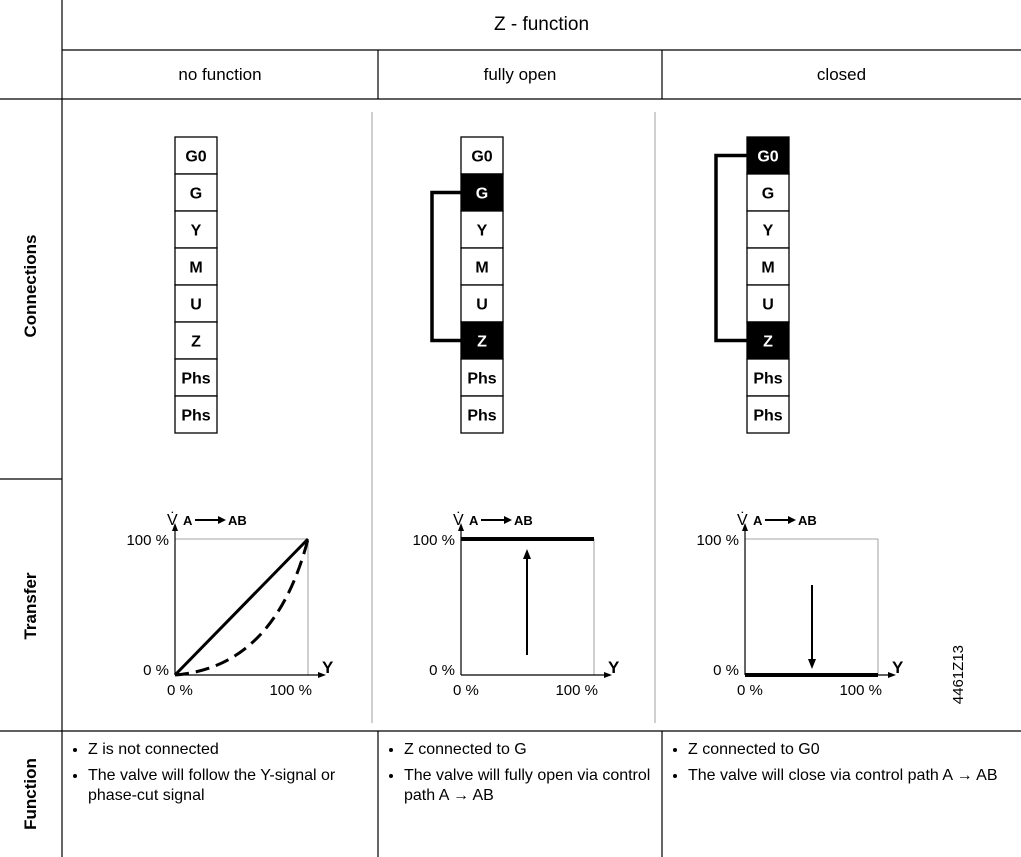 Image resolution: width=1021 pixels, height=857 pixels. Describe the element at coordinates (229, 750) in the screenshot. I see `bullet-text: Z is not connected` at that location.